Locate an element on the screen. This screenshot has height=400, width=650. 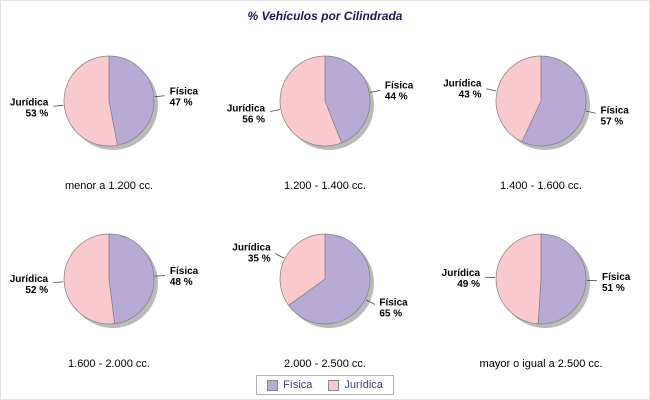
svg-text: 47 % is located at coordinates (181, 102).